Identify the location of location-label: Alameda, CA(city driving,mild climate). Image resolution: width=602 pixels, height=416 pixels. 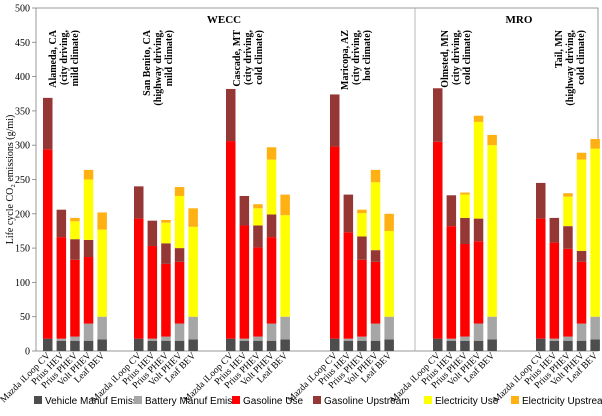
(64, 58).